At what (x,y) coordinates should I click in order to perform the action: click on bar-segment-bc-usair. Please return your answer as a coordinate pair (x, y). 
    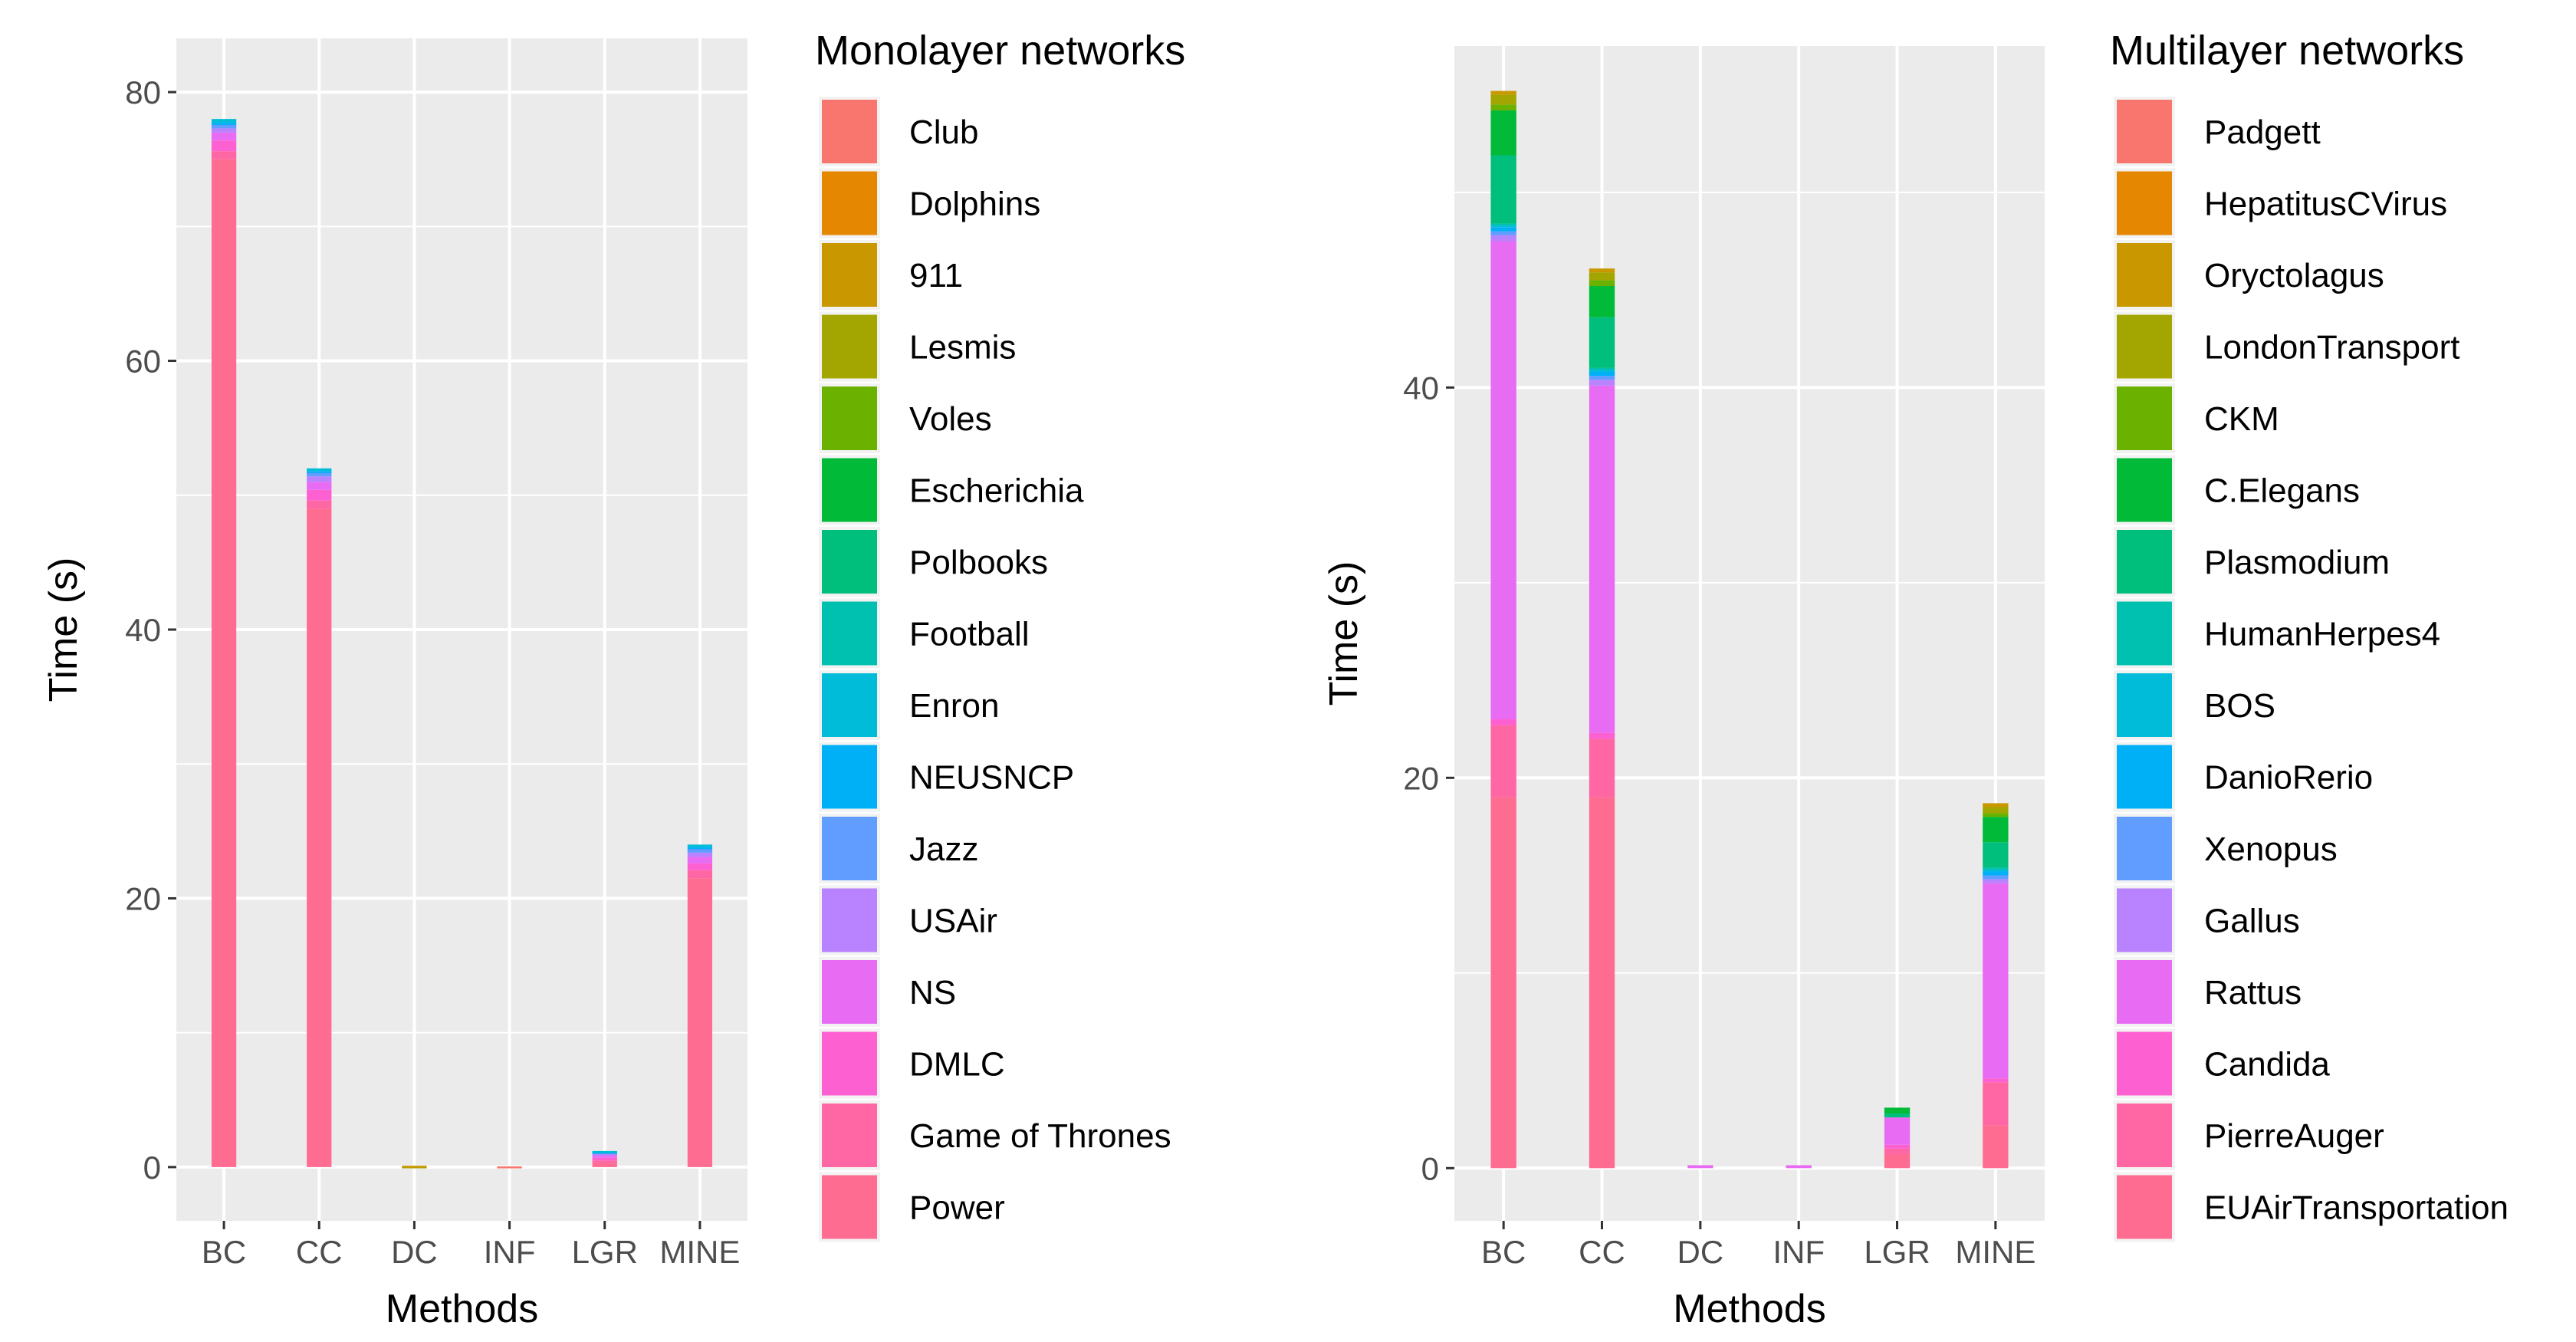
    Looking at the image, I should click on (224, 130).